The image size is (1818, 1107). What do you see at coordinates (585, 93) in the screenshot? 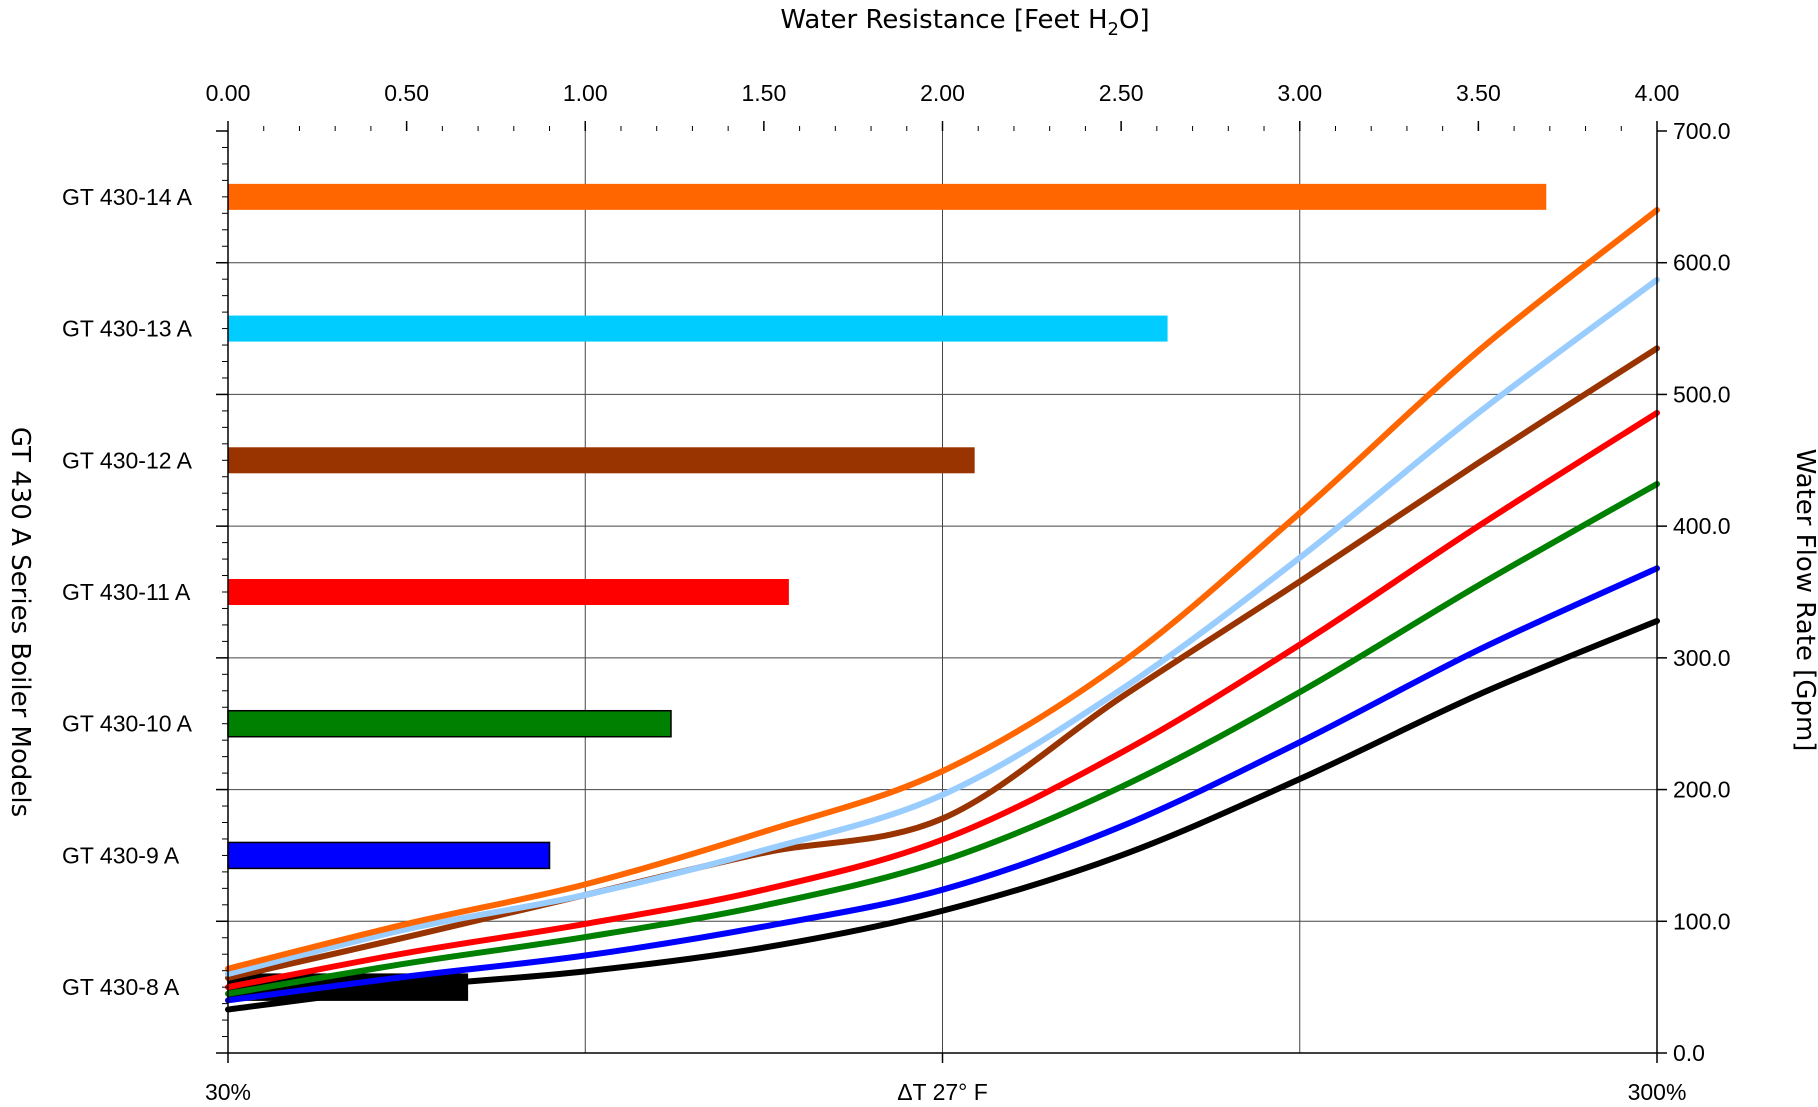
I see `top-tick-label: 1.00` at bounding box center [585, 93].